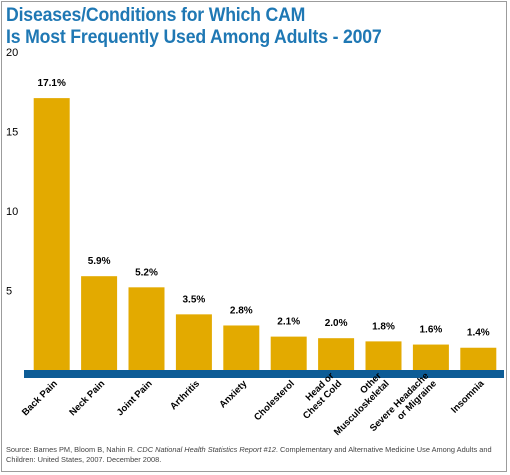 The height and width of the screenshot is (475, 510). What do you see at coordinates (99, 261) in the screenshot?
I see `bar-value-label: 5.9%` at bounding box center [99, 261].